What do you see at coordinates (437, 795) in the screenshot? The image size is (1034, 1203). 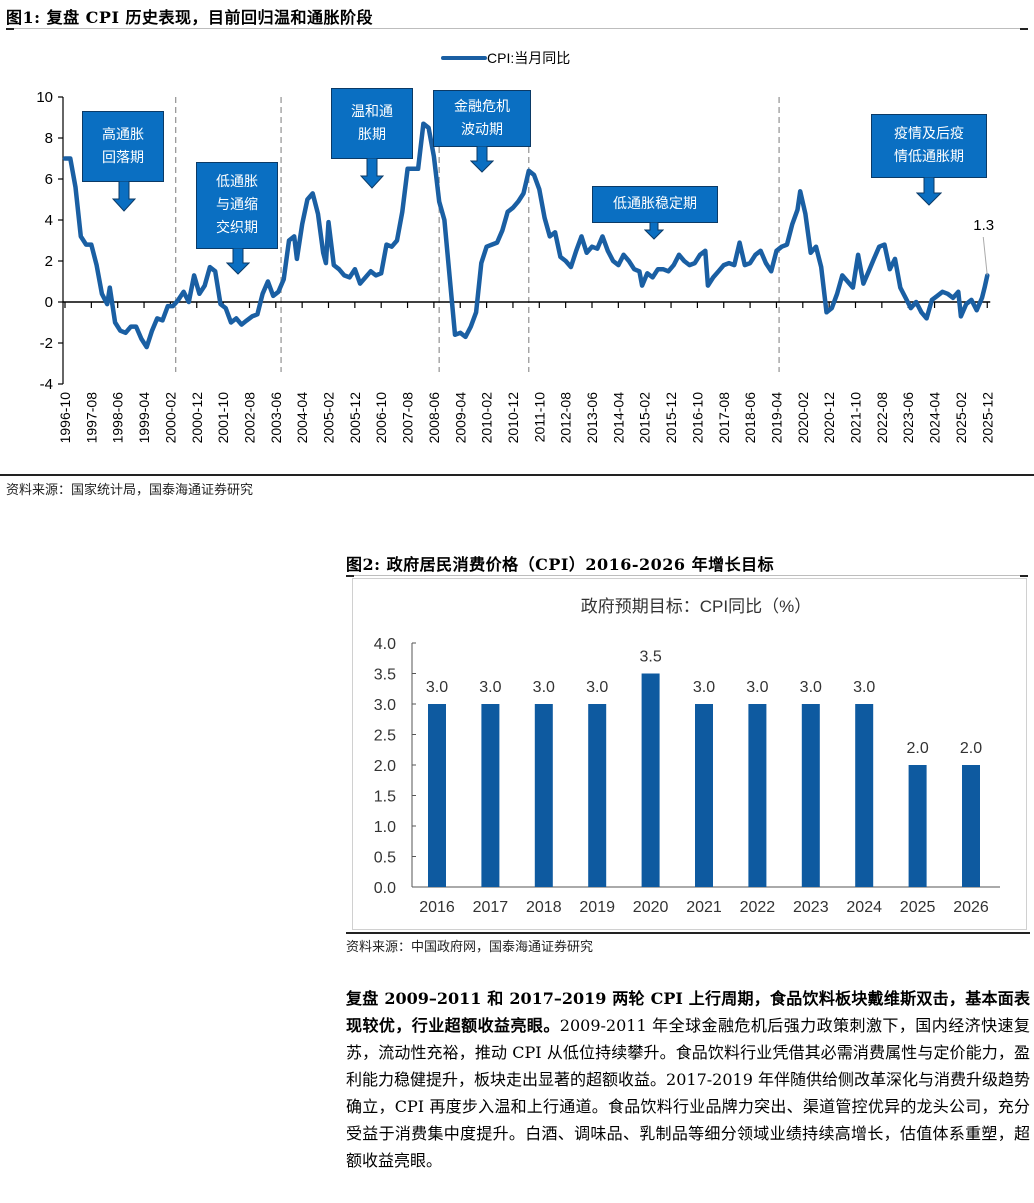 I see `bar-2016` at bounding box center [437, 795].